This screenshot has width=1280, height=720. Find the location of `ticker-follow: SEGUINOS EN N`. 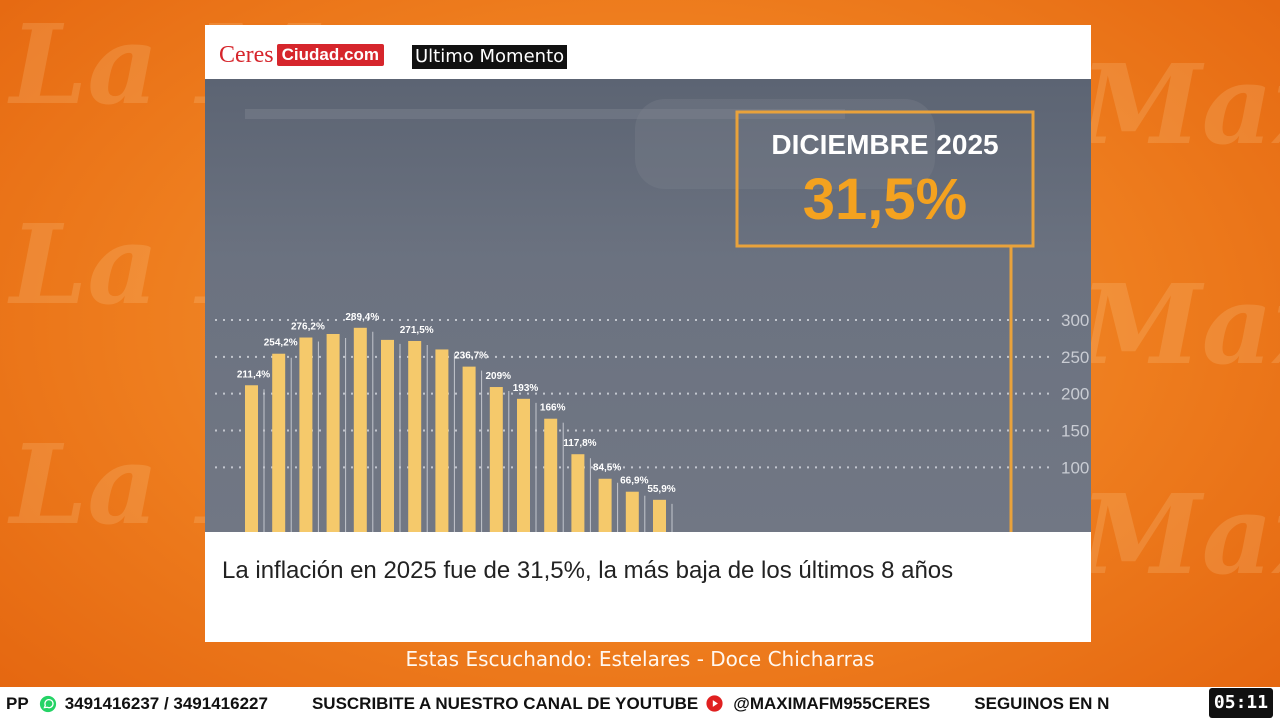

ticker-follow: SEGUINOS EN N is located at coordinates (1042, 703).